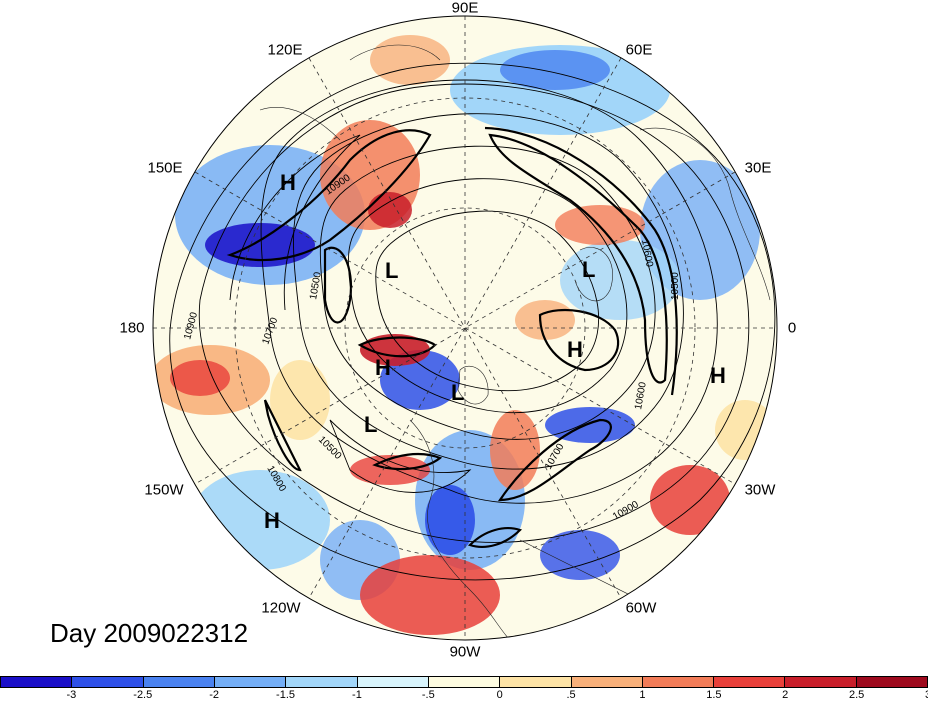 Image resolution: width=928 pixels, height=702 pixels. I want to click on colorbar-tick-label: -3, so click(71, 695).